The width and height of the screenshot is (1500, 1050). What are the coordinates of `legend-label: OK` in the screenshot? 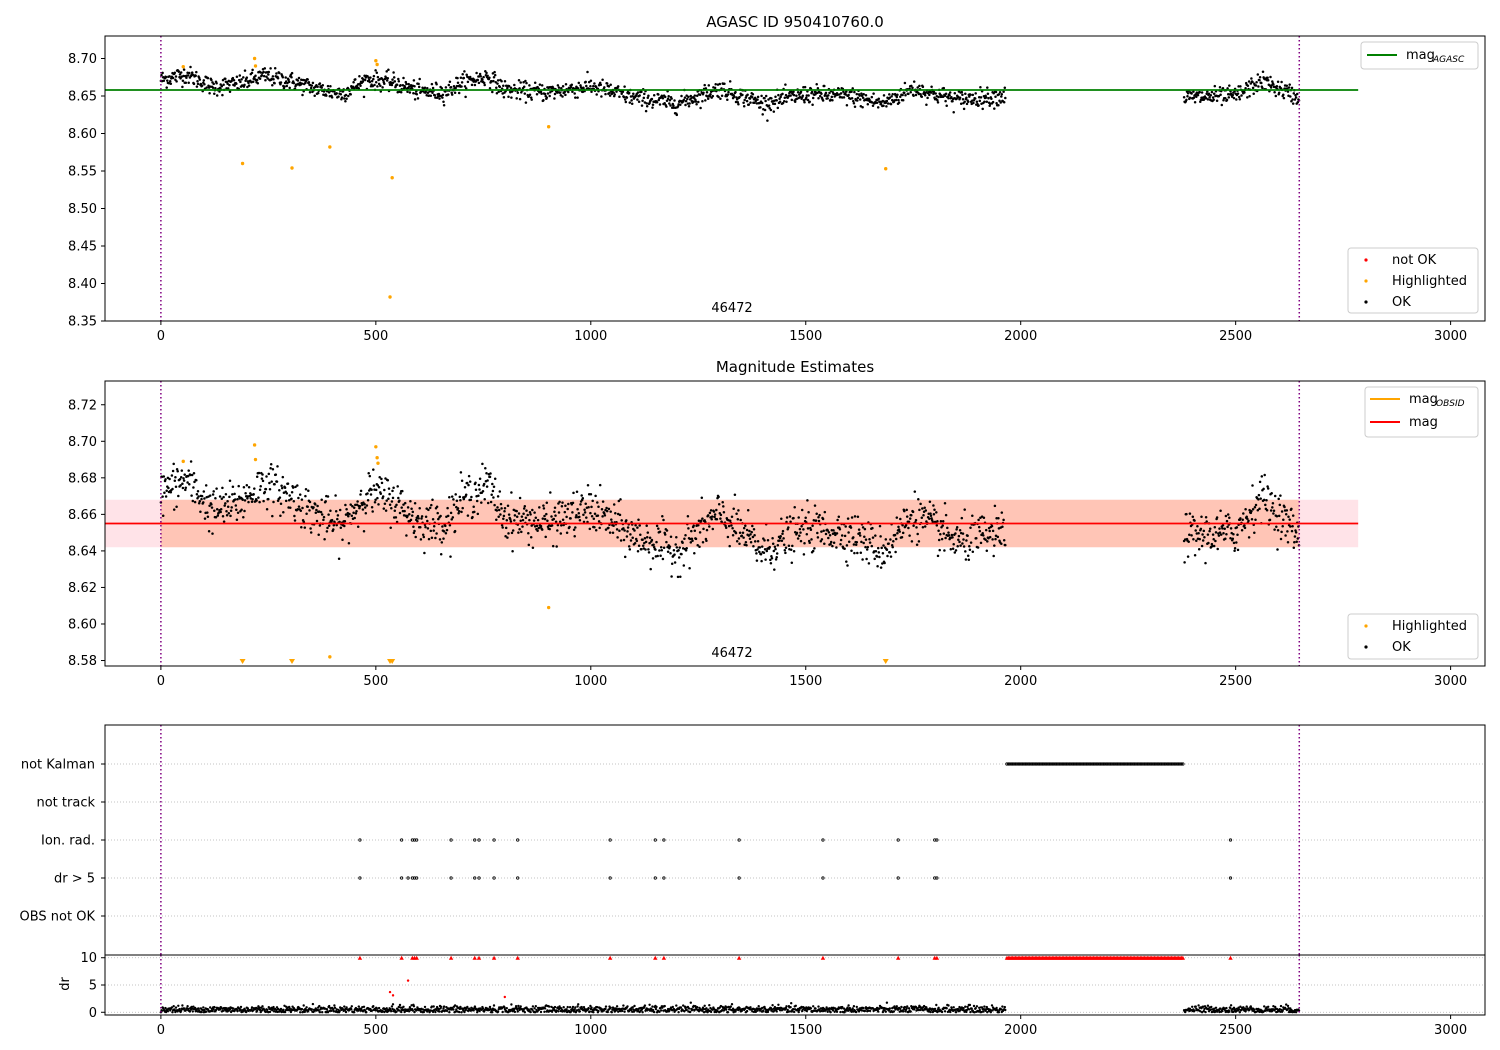 It's located at (1401, 302).